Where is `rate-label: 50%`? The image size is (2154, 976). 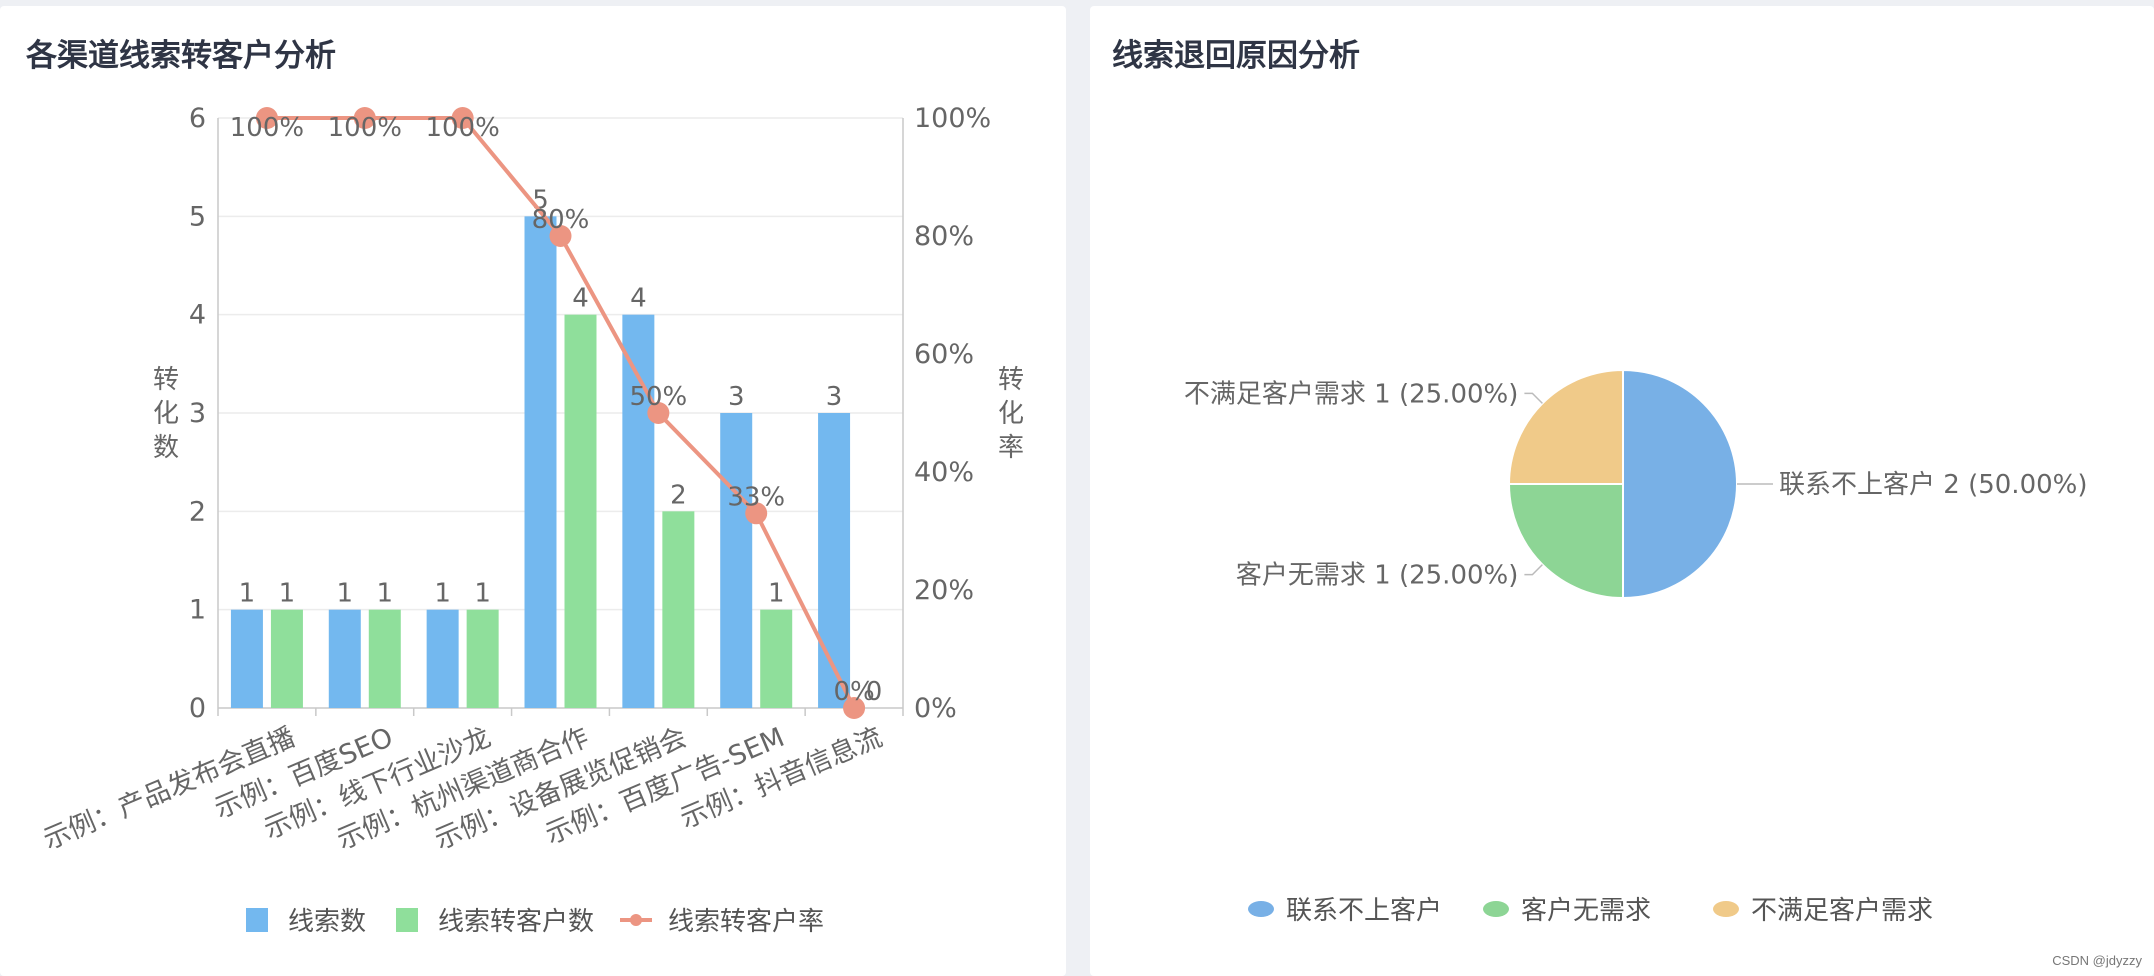
rate-label: 50% is located at coordinates (658, 397).